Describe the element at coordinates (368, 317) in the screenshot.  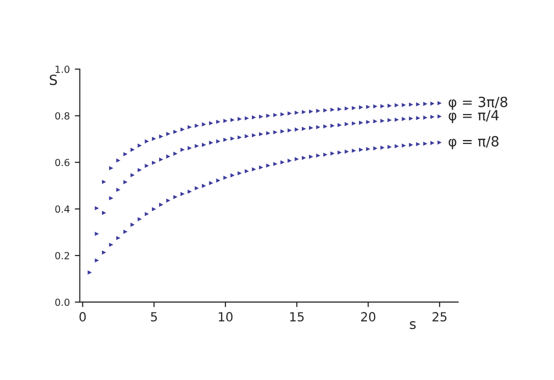
I see `x-tick-label: 20` at that location.